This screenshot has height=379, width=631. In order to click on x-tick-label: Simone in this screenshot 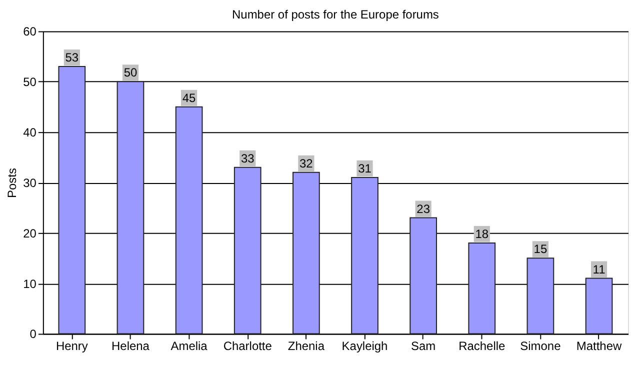, I will do `click(541, 346)`.